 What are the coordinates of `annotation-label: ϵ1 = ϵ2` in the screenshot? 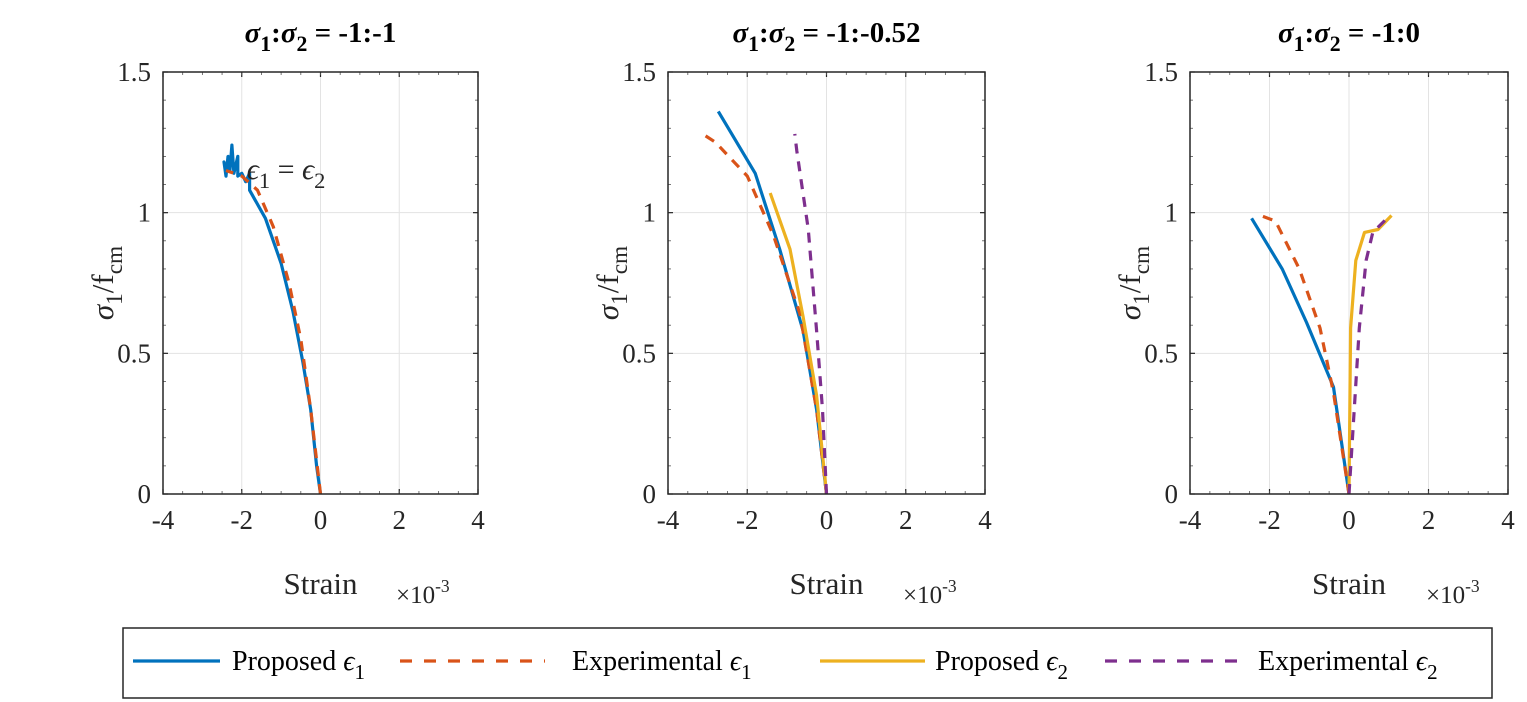 It's located at (286, 173).